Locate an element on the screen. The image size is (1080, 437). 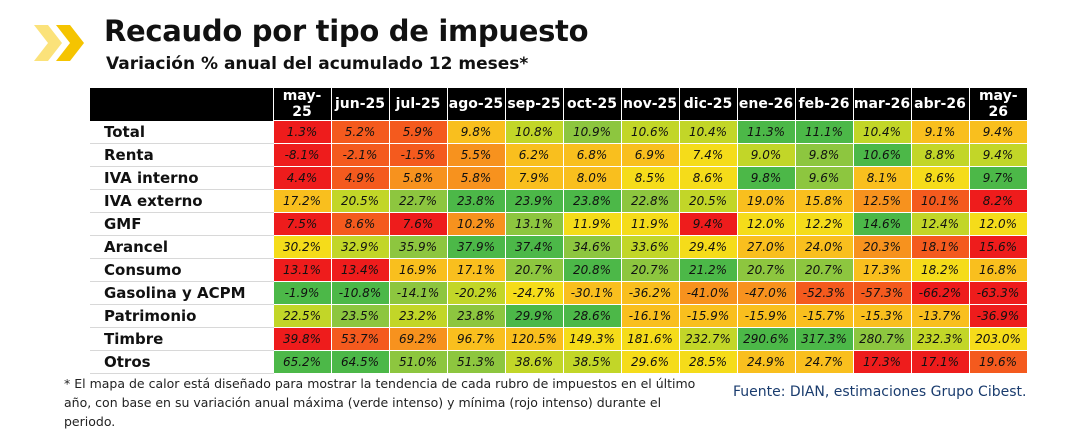
heatmap-cell: 64.5% is located at coordinates (360, 362).